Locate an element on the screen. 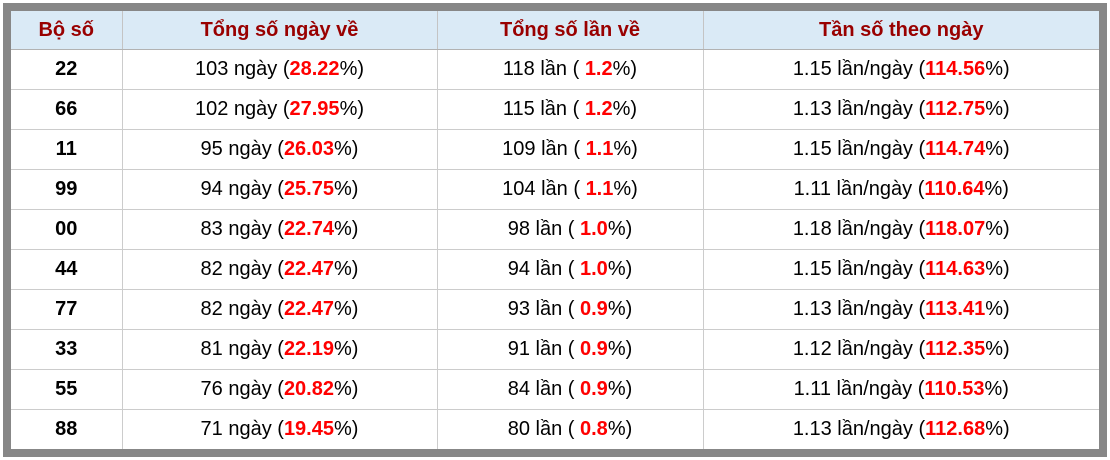  total-days-cell: 81 ngày (22.19%) is located at coordinates (279, 349).